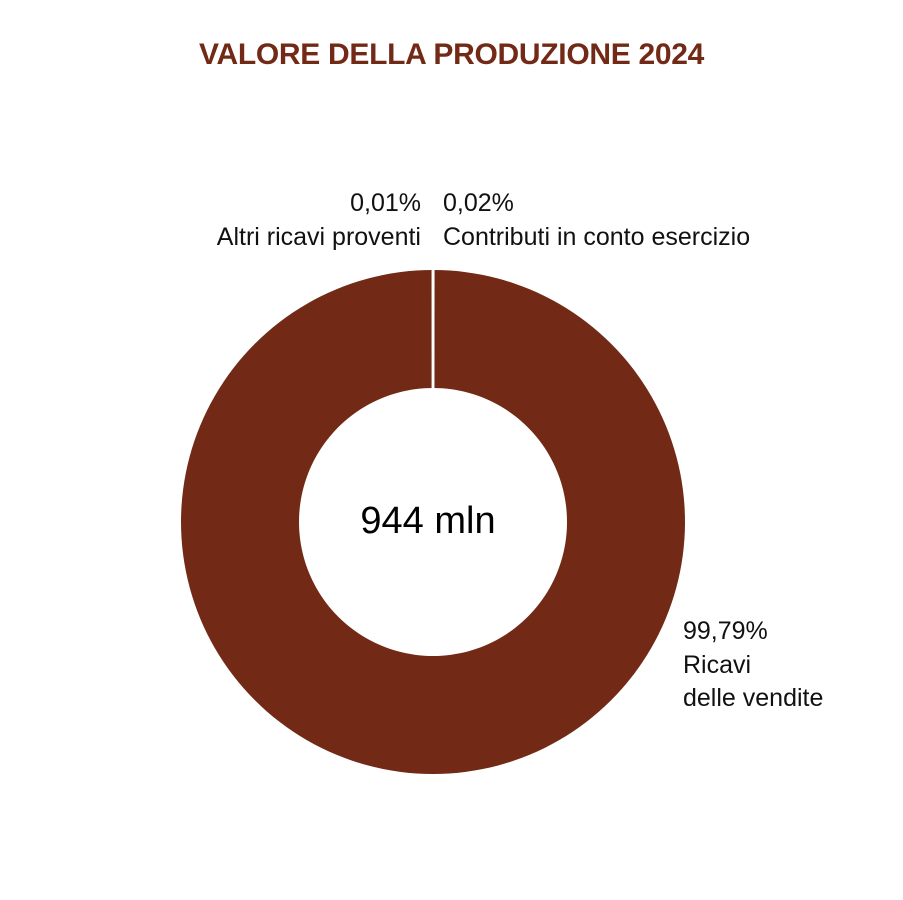 Image resolution: width=903 pixels, height=900 pixels. What do you see at coordinates (725, 631) in the screenshot?
I see `slice-label-ricavi-value: 99,79%` at bounding box center [725, 631].